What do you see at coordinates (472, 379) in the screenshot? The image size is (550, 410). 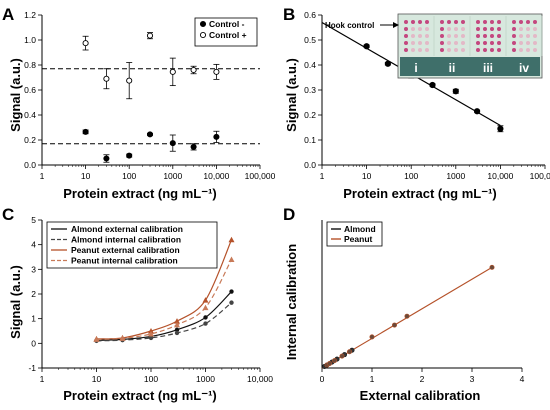 I see `panel-d-x-tick-label: 3` at bounding box center [472, 379].